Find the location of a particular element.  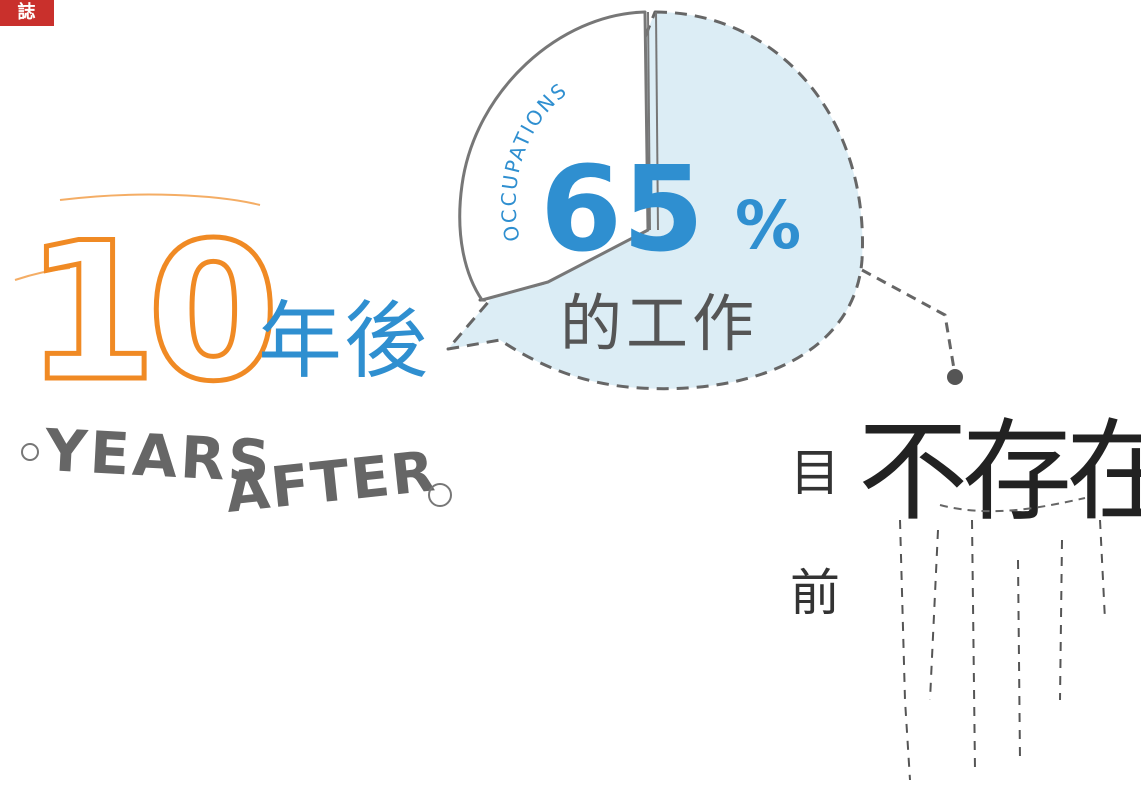

logo-badge: 誌 is located at coordinates (27, 13).